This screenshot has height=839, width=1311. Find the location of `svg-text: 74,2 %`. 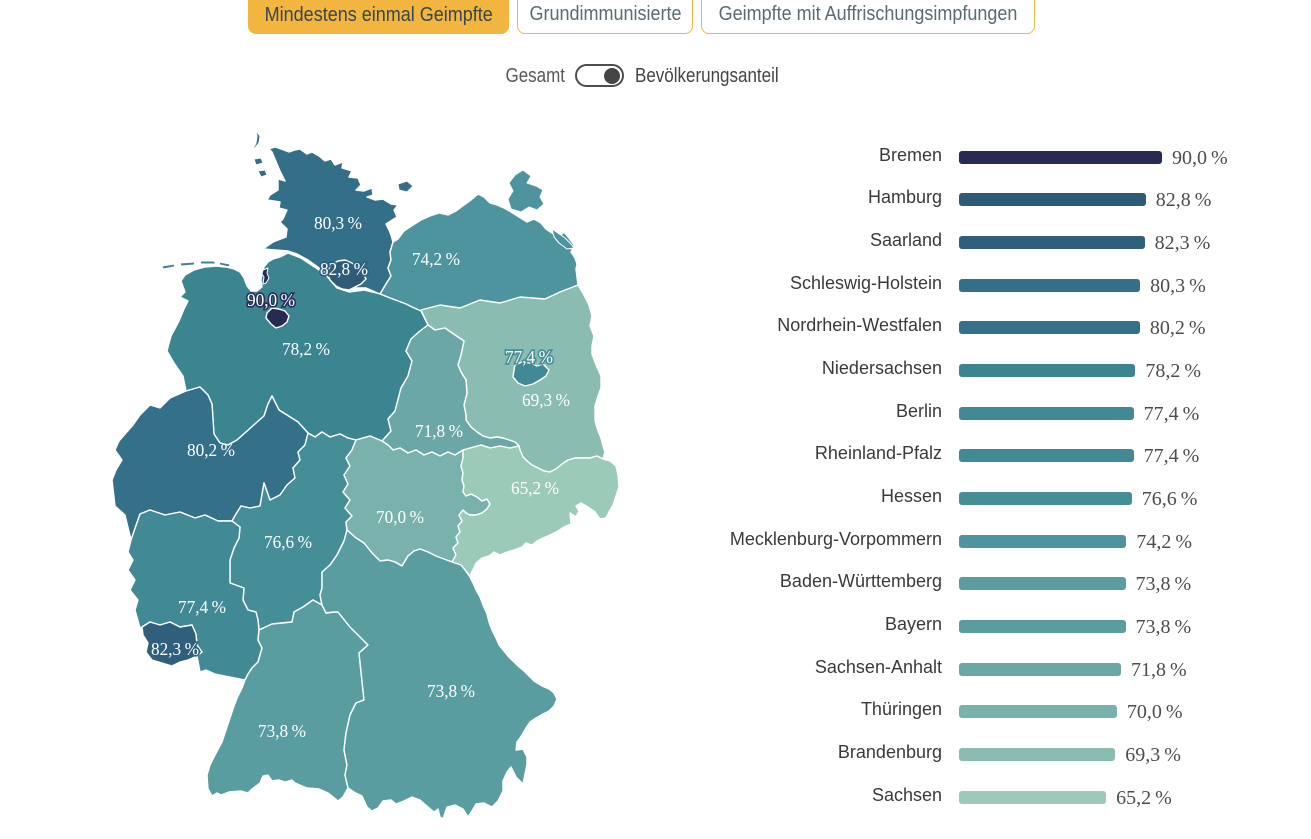

svg-text: 74,2 % is located at coordinates (436, 259).